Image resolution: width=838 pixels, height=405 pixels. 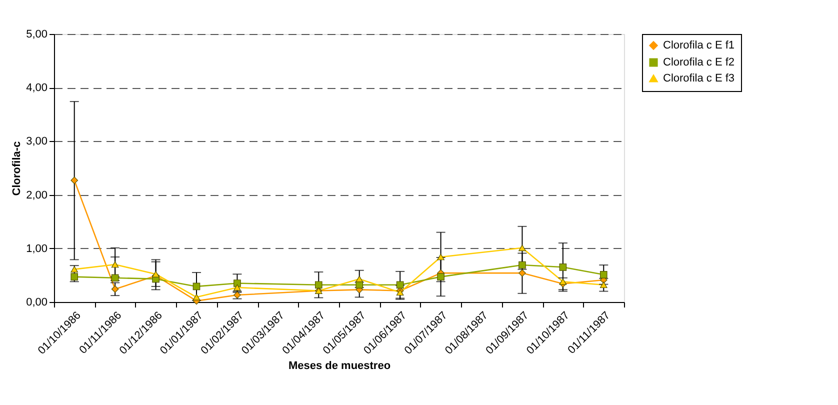 What do you see at coordinates (699, 62) in the screenshot?
I see `legend-label: Clorofila c E f2` at bounding box center [699, 62].